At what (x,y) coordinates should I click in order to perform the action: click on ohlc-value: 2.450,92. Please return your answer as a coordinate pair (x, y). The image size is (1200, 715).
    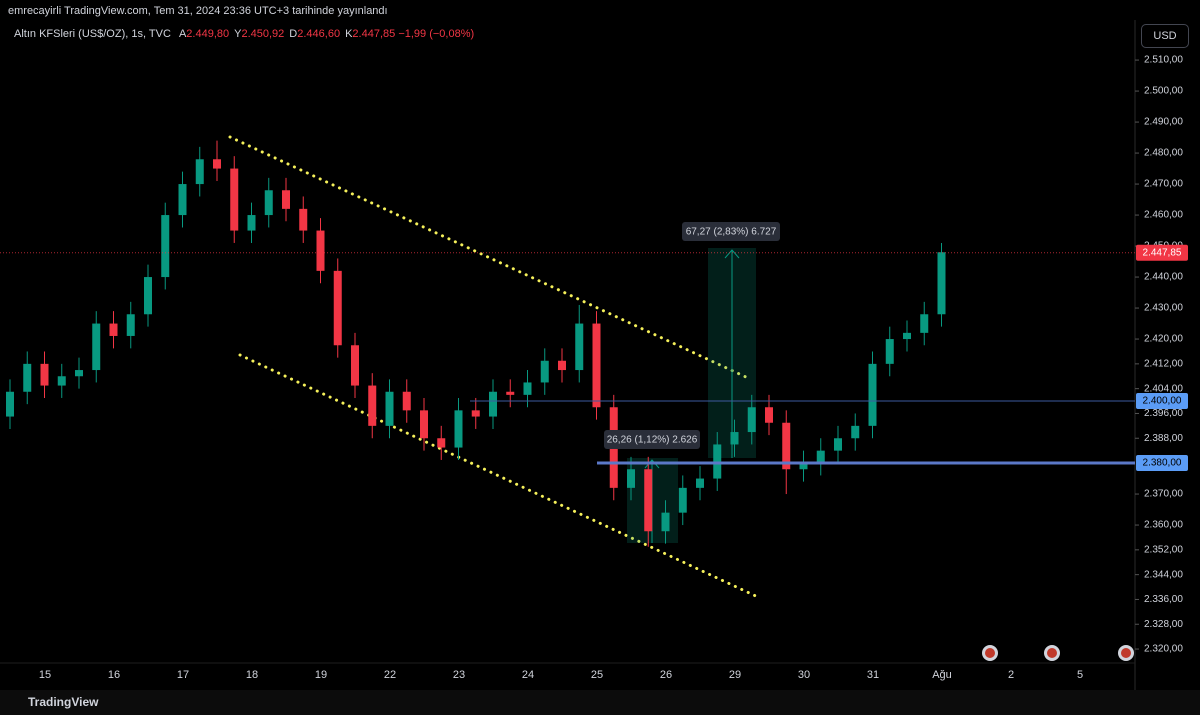
    Looking at the image, I should click on (263, 34).